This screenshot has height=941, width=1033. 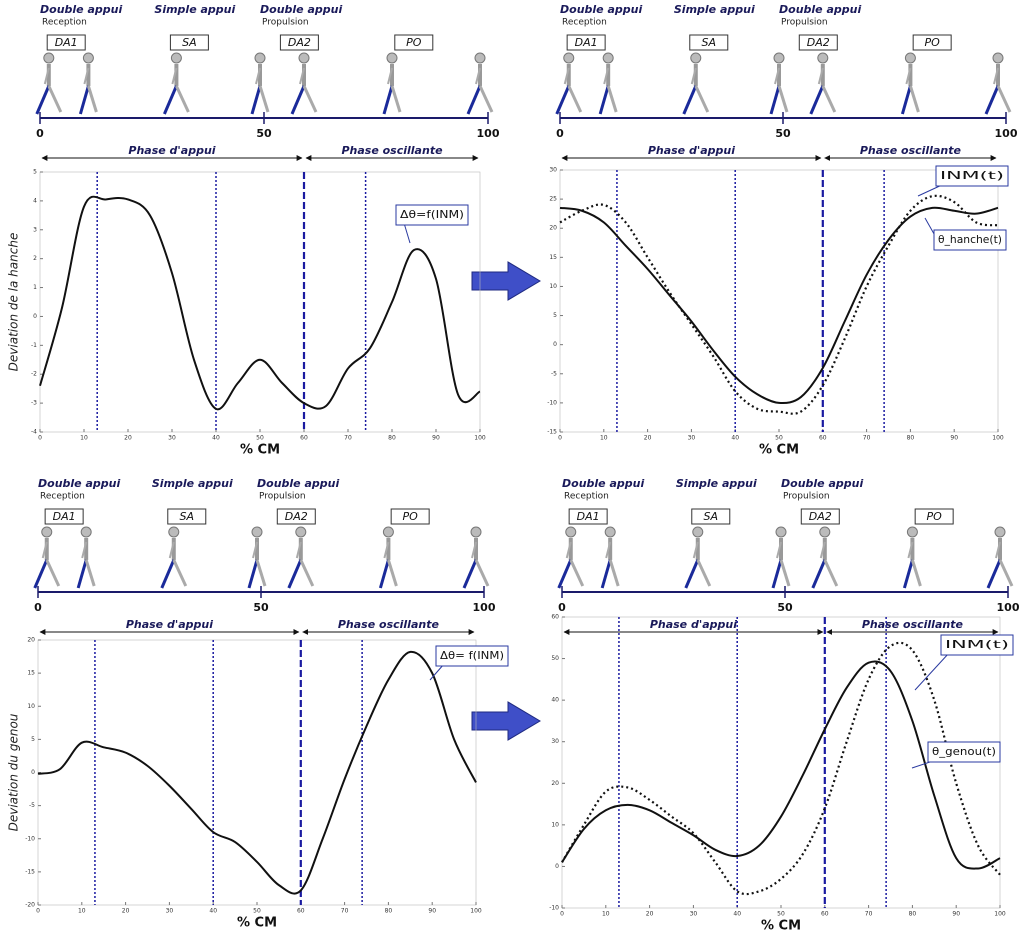 What do you see at coordinates (35, 258) in the screenshot?
I see `y-tick-label: 2` at bounding box center [35, 258].